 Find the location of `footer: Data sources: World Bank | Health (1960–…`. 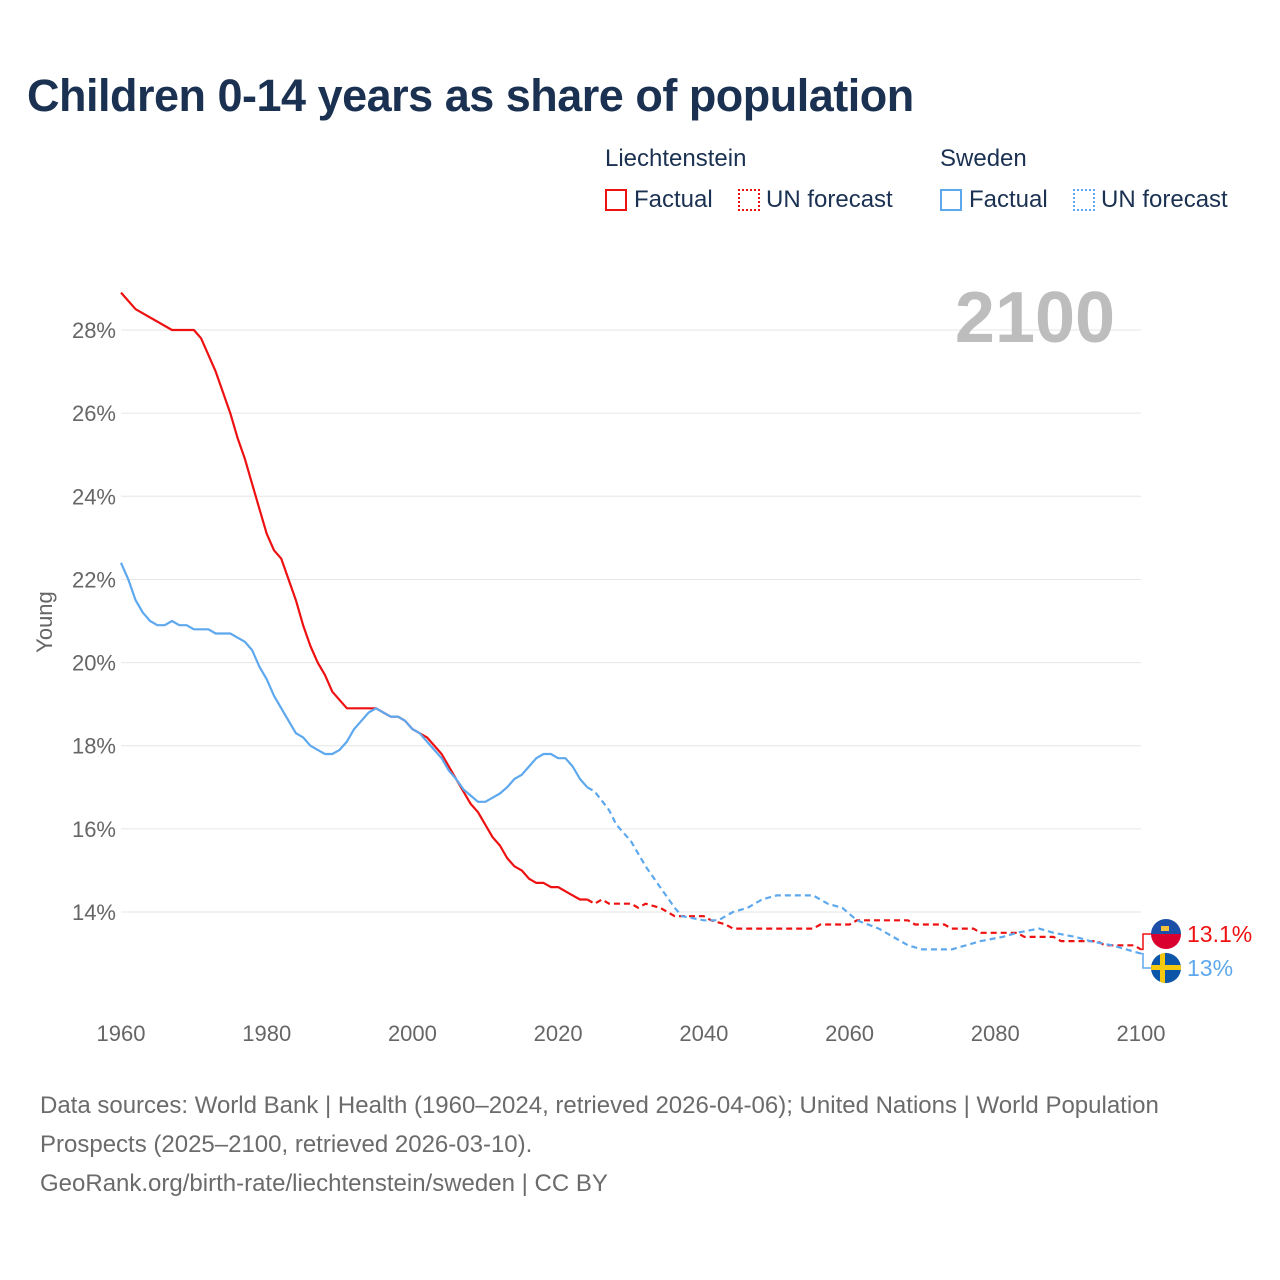

footer: Data sources: World Bank | Health (1960–… is located at coordinates (600, 1144).